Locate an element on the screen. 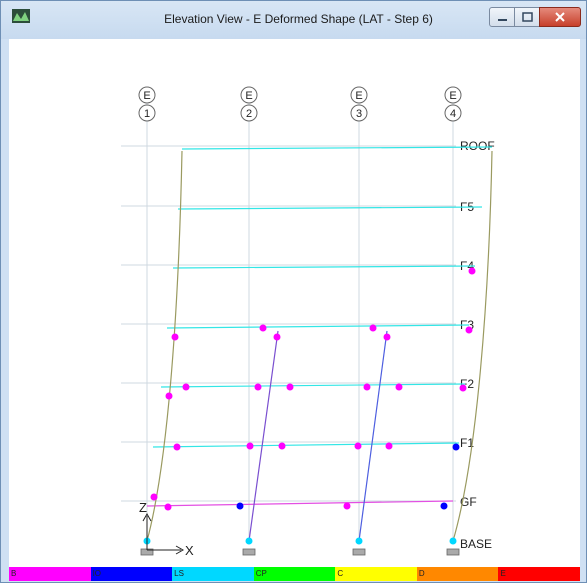 This screenshot has height=583, width=587. close-icon is located at coordinates (560, 17).